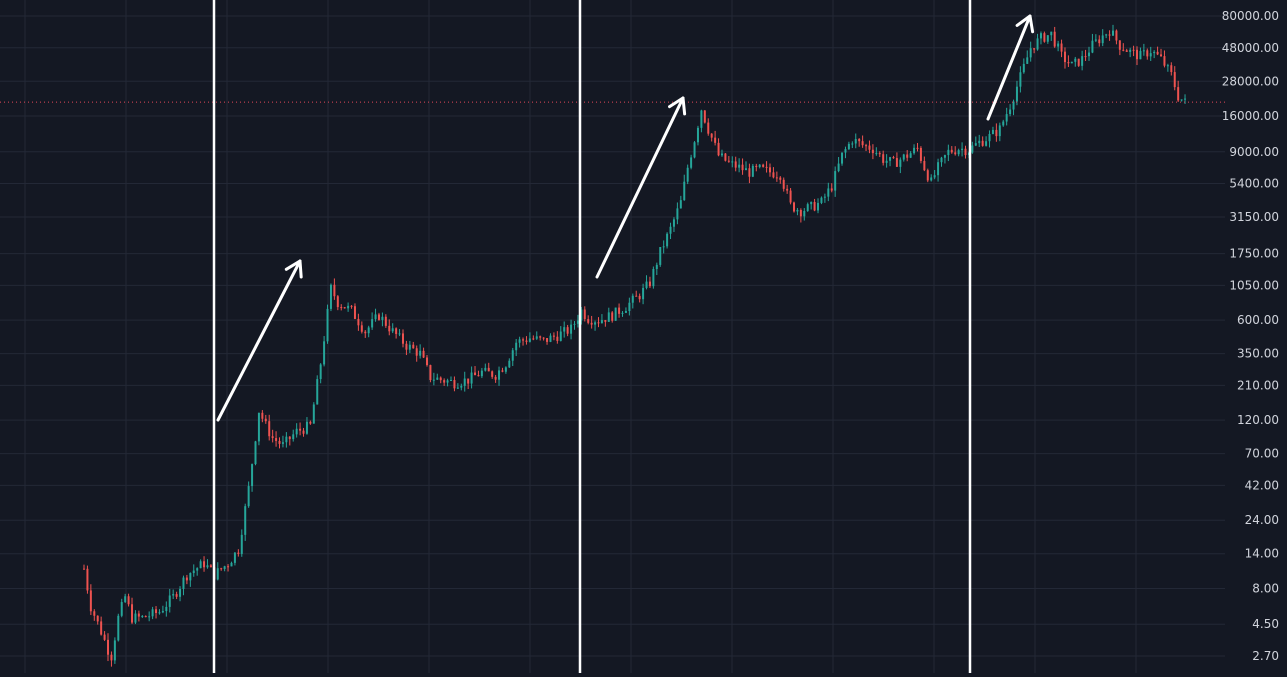 The height and width of the screenshot is (677, 1287). Describe the element at coordinates (1250, 81) in the screenshot. I see `y-tick-label: 28000.00` at that location.